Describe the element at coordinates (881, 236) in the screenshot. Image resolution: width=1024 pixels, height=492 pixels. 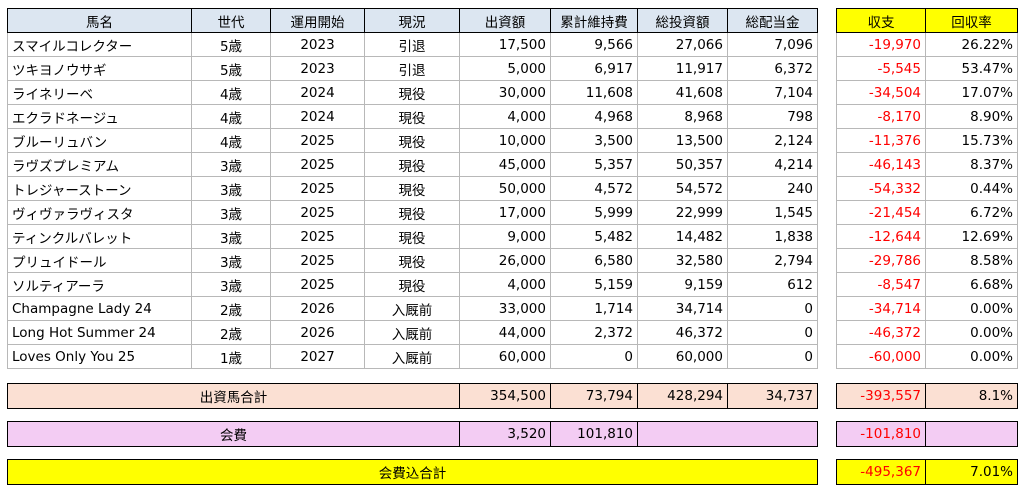
I see `balance-cell: -12,644` at that location.